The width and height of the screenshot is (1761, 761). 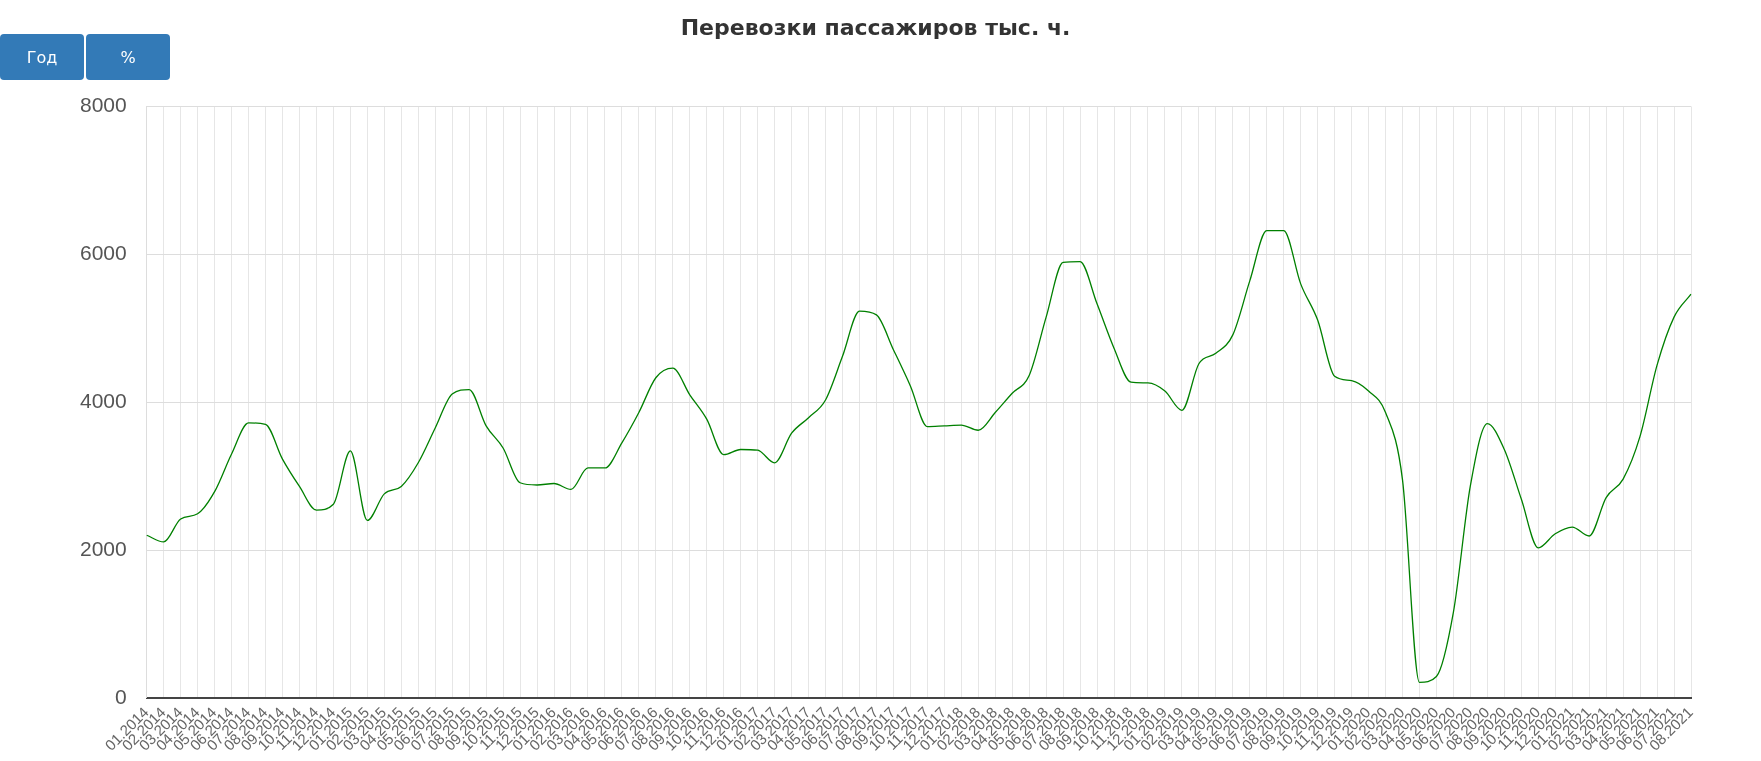 I want to click on chart-title: Перевозки пассажиров тыс. ч., so click(x=875, y=27).